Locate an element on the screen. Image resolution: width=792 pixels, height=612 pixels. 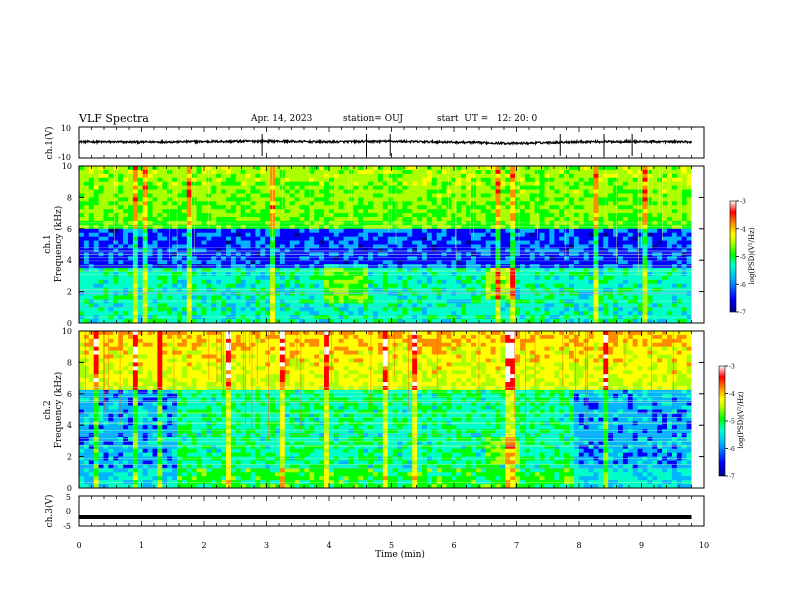
ch2-colorbar-tick-2: -5 is located at coordinates (732, 422).